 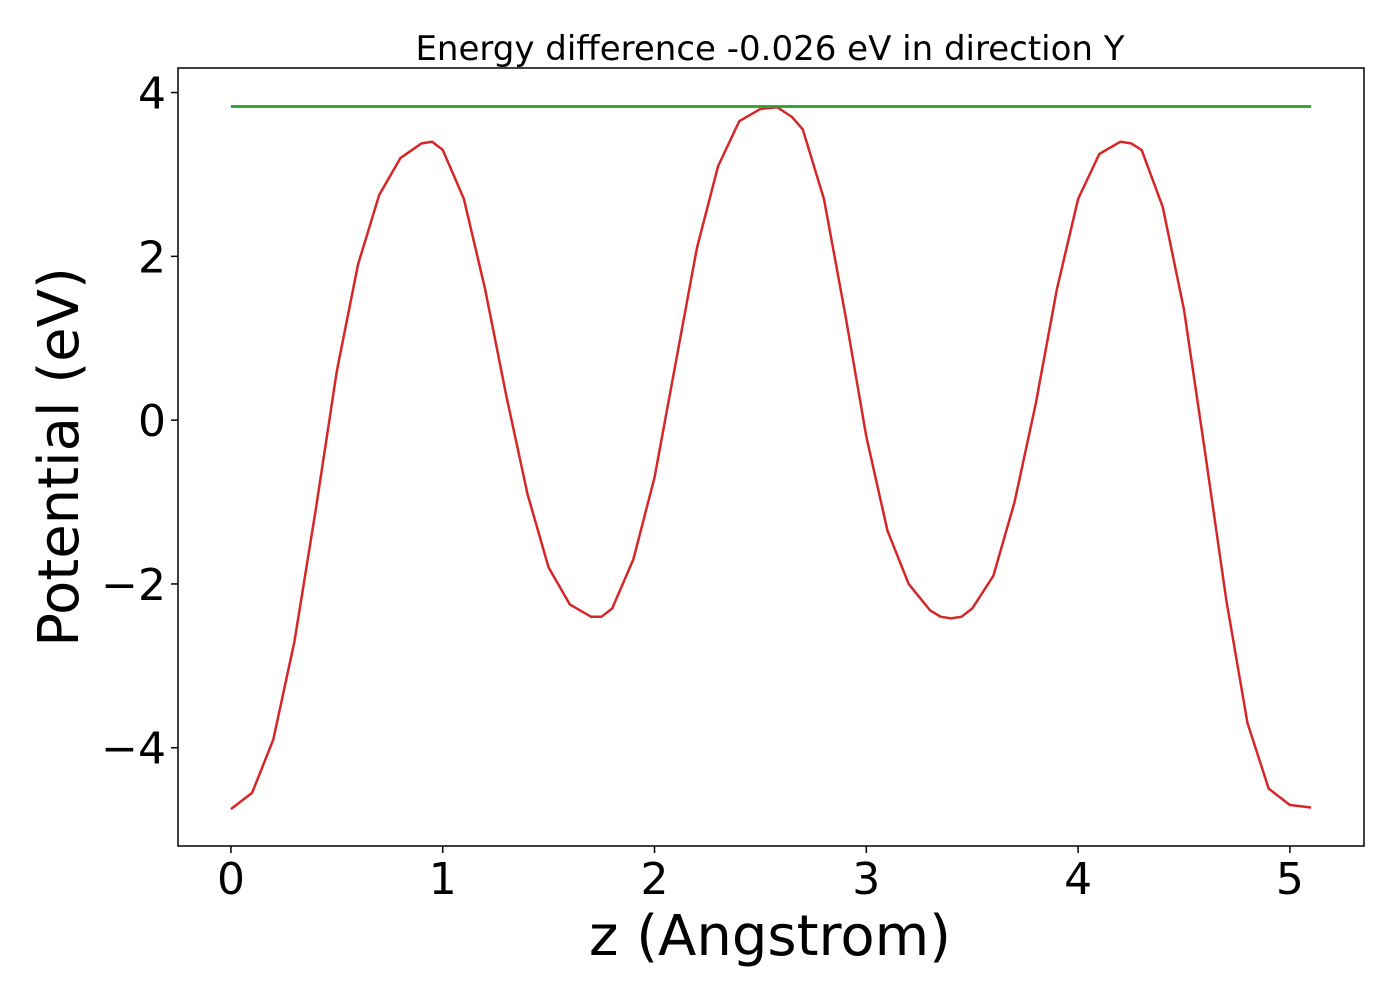 I want to click on y-axis-ticks: −4 −2 0 2 4, so click(x=139, y=422).